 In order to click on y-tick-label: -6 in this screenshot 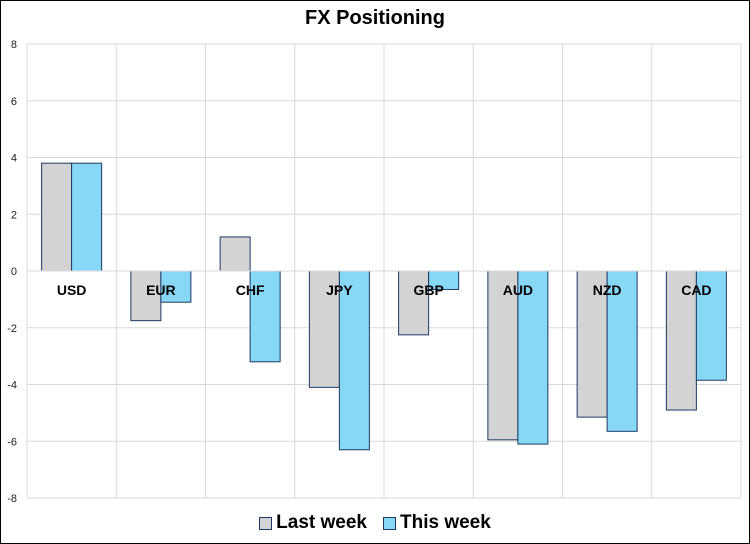, I will do `click(12, 442)`.